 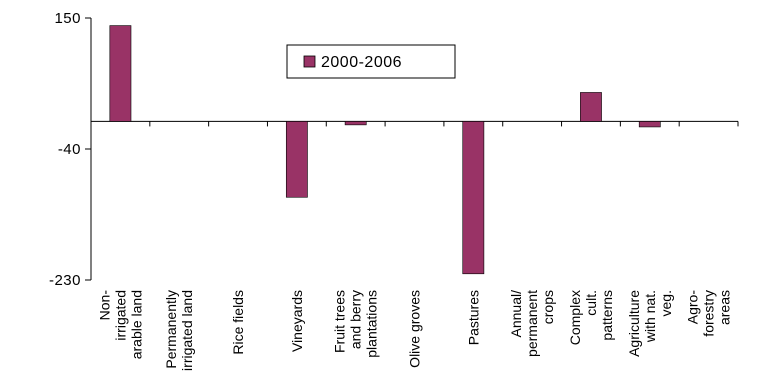 I want to click on x-category-label-line: Rice fields, so click(x=238, y=322).